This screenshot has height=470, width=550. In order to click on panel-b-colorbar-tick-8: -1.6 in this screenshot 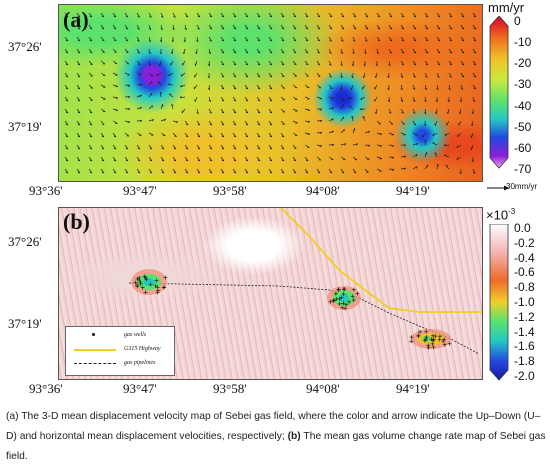, I will do `click(524, 346)`.